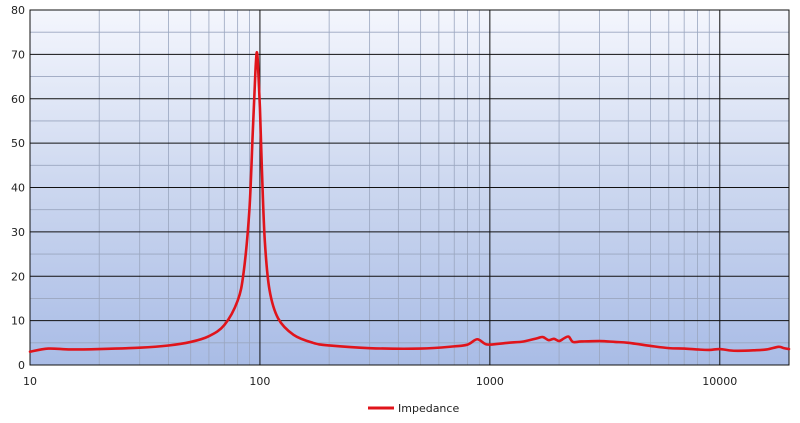  I want to click on x-tick-label: 100, so click(259, 381).